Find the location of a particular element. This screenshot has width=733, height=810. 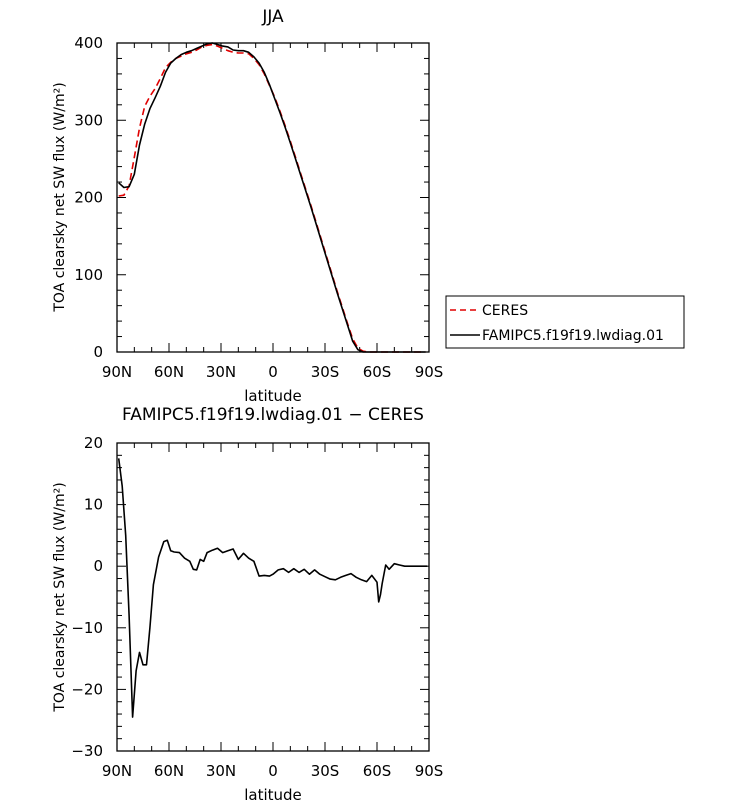

top-y-tick-label: 100 is located at coordinates (88, 275).